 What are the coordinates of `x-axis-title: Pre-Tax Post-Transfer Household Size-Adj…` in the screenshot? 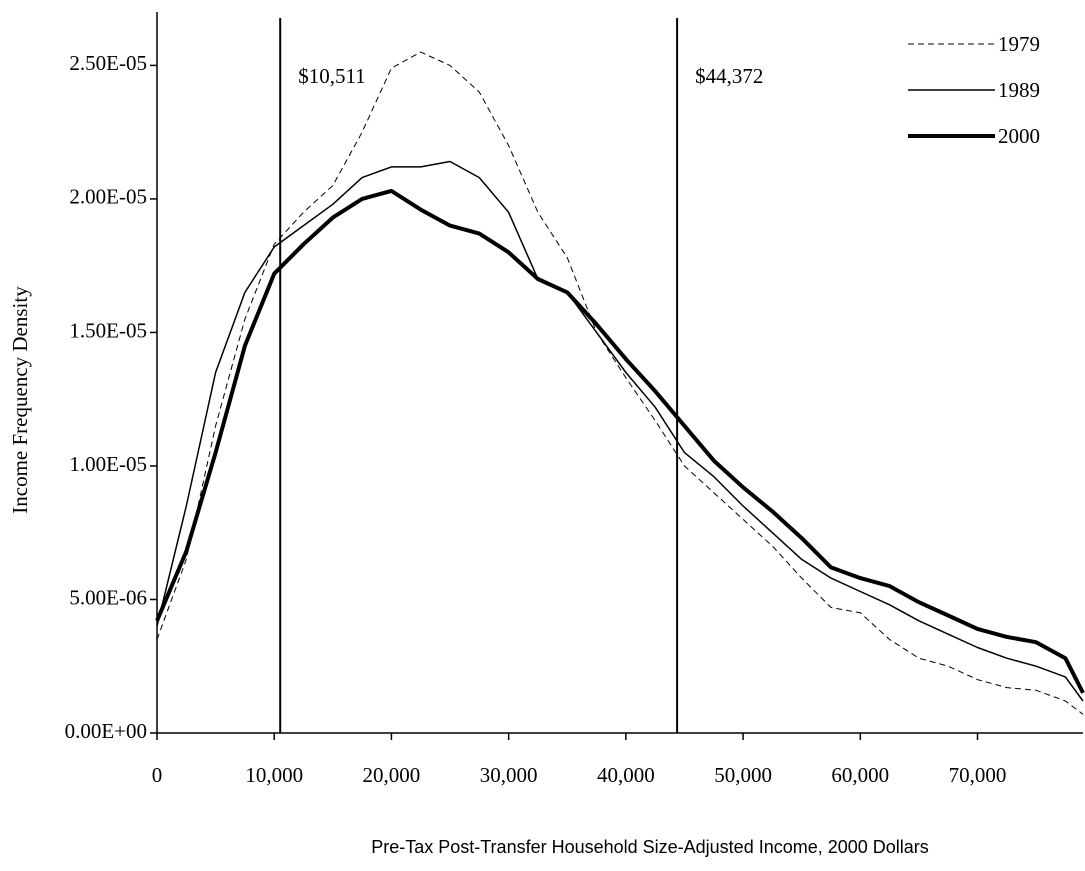 It's located at (650, 847).